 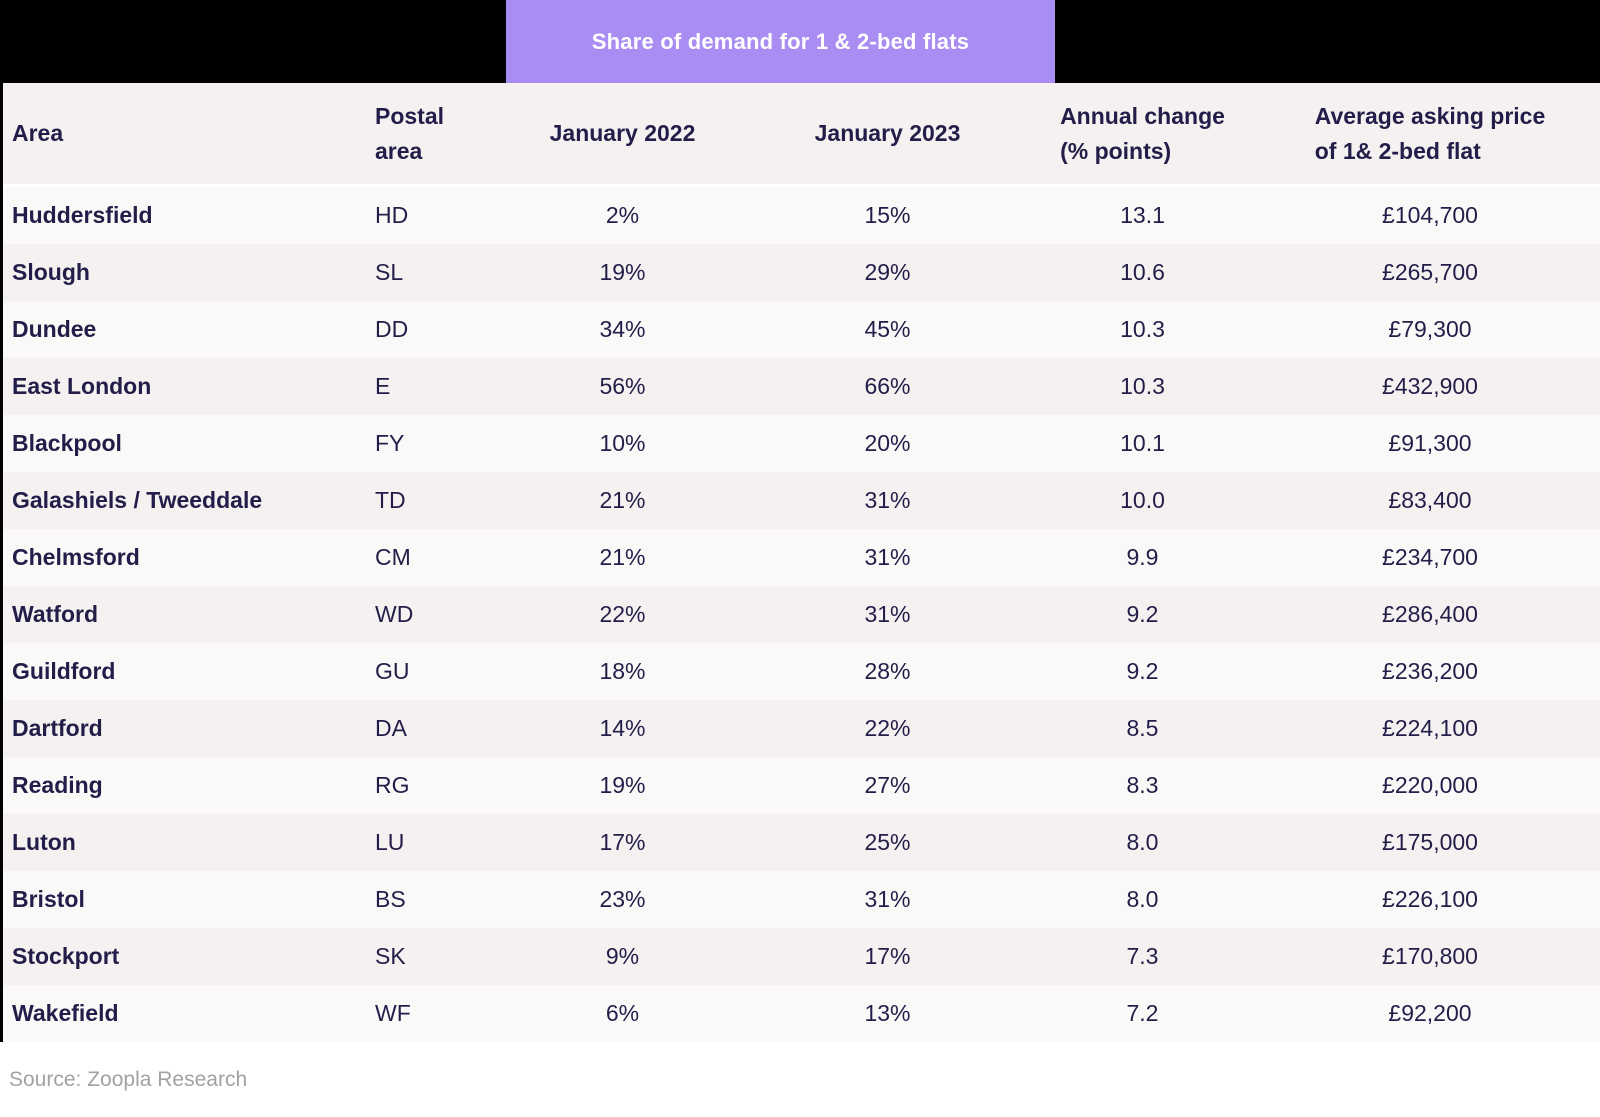 I want to click on cell-postal-area: CM, so click(x=435, y=557).